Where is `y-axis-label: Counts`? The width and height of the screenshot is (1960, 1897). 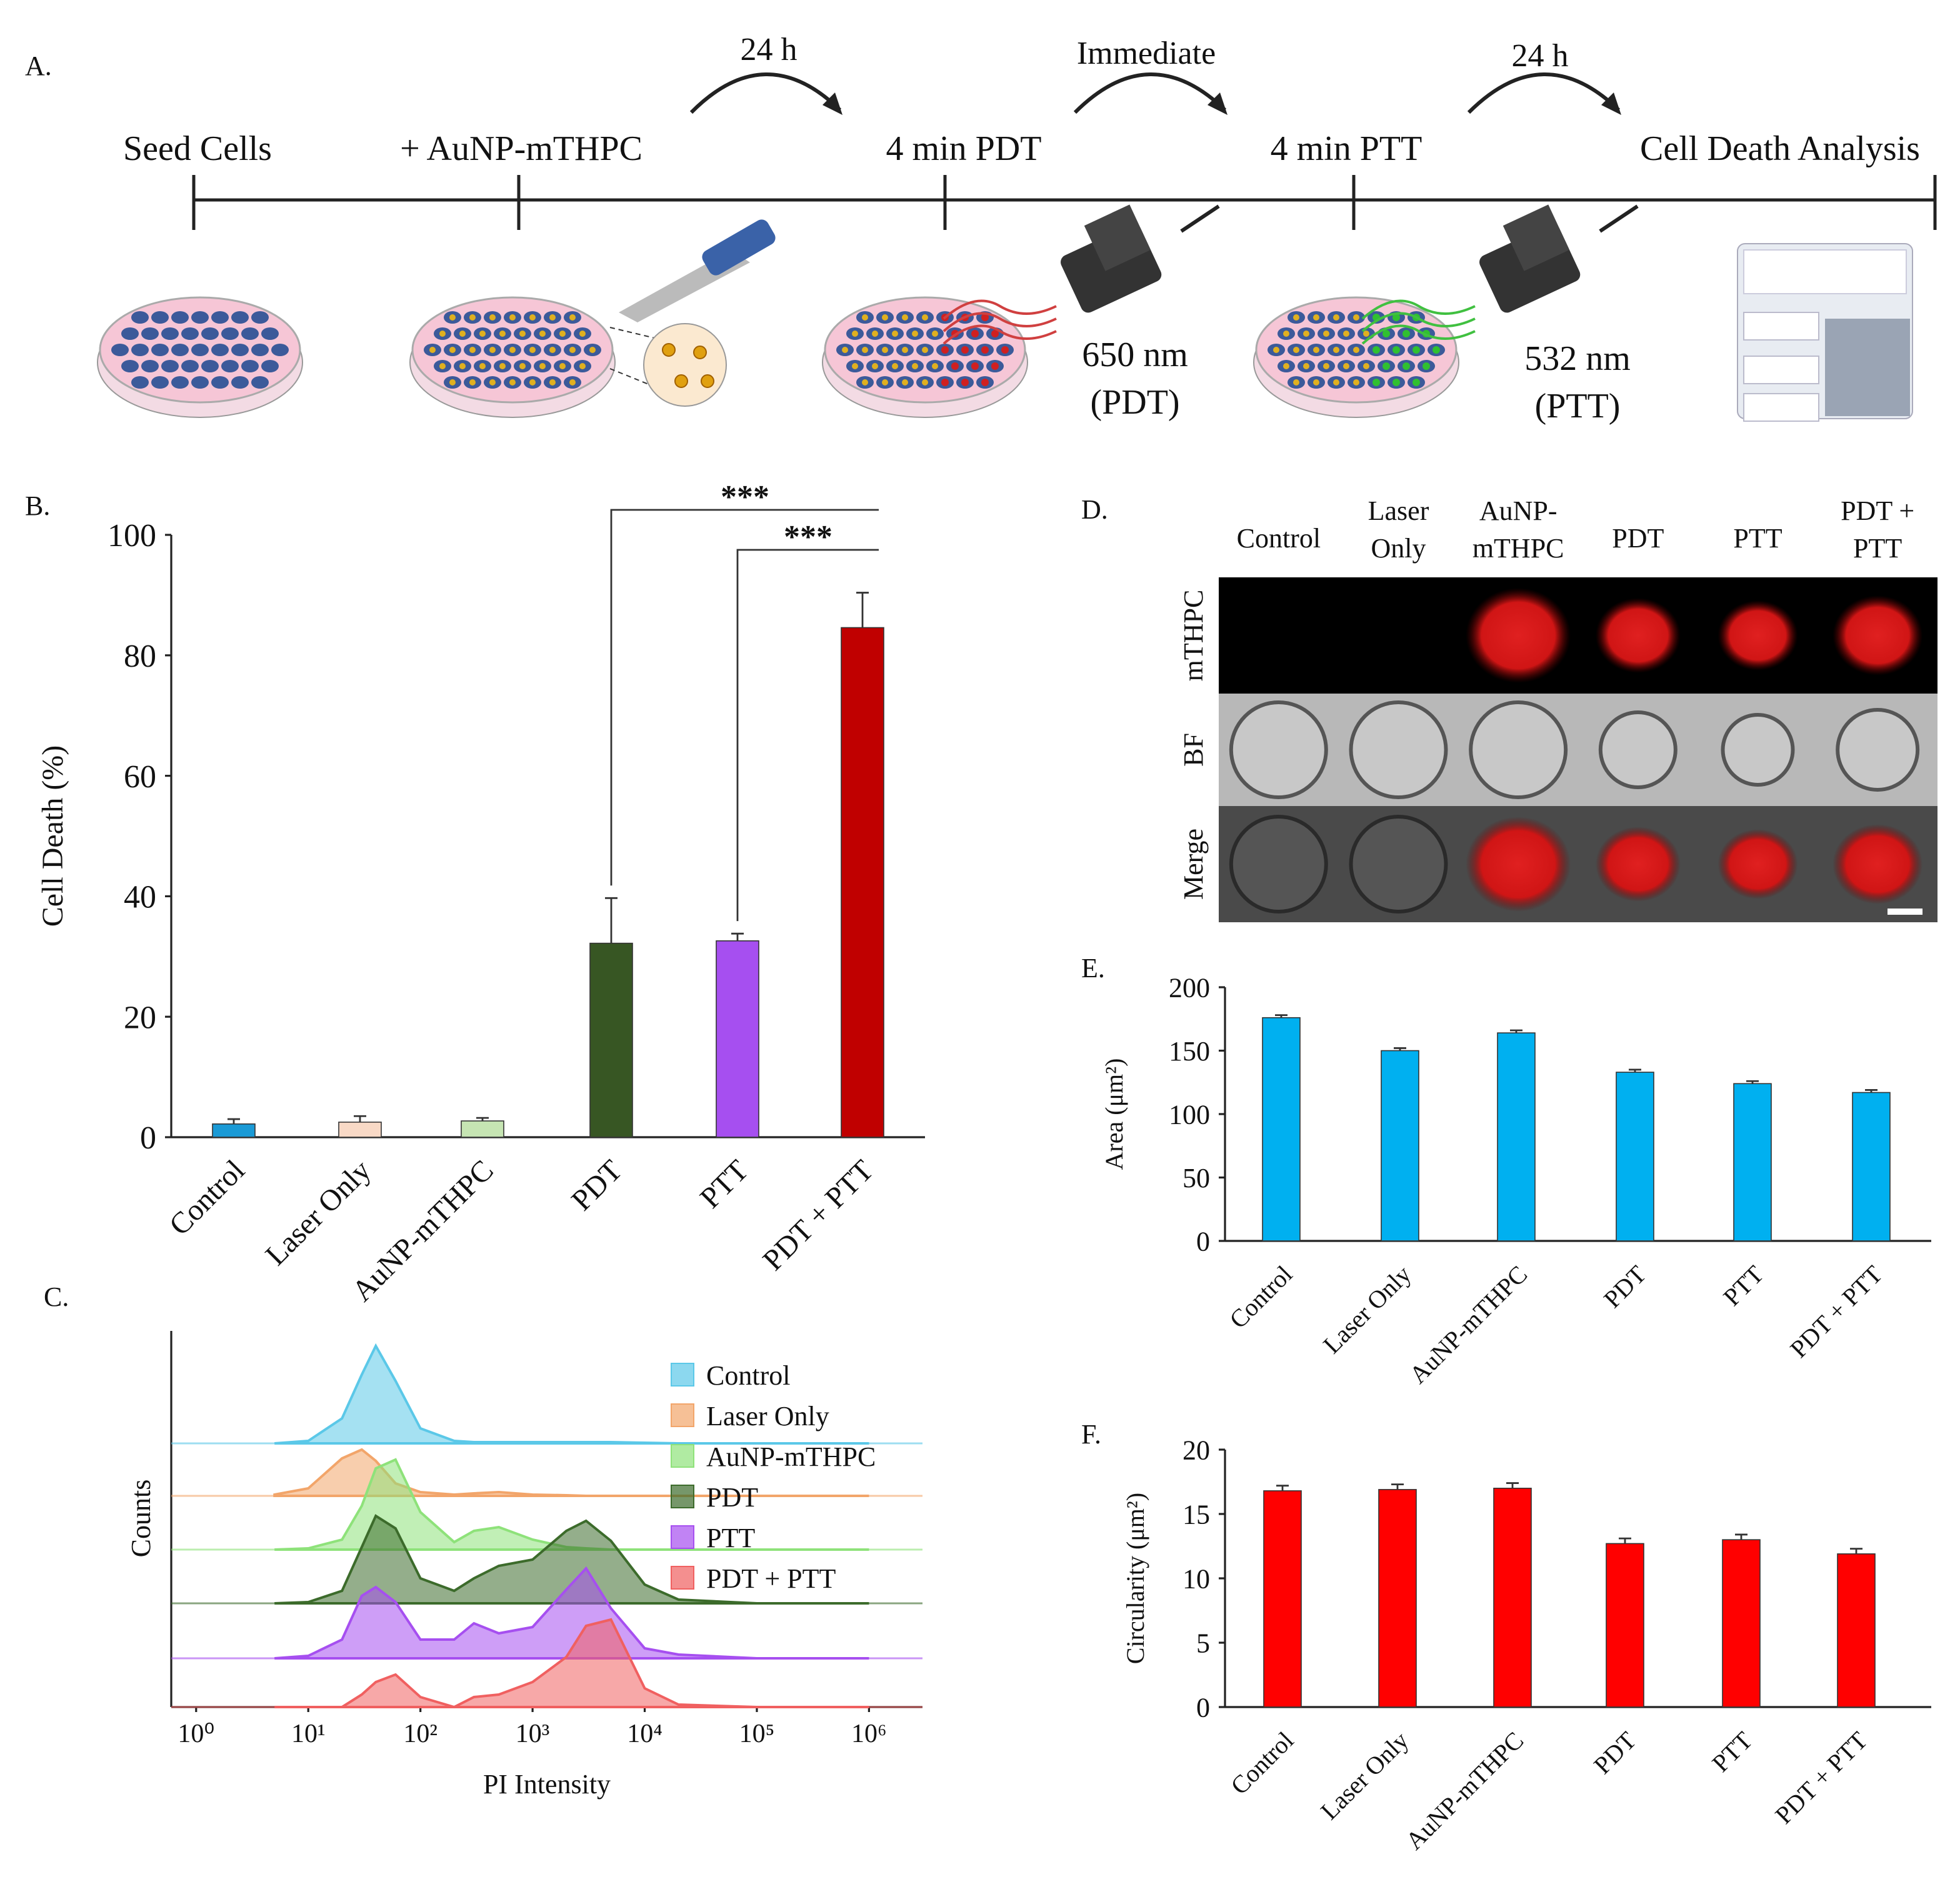 y-axis-label: Counts is located at coordinates (141, 1519).